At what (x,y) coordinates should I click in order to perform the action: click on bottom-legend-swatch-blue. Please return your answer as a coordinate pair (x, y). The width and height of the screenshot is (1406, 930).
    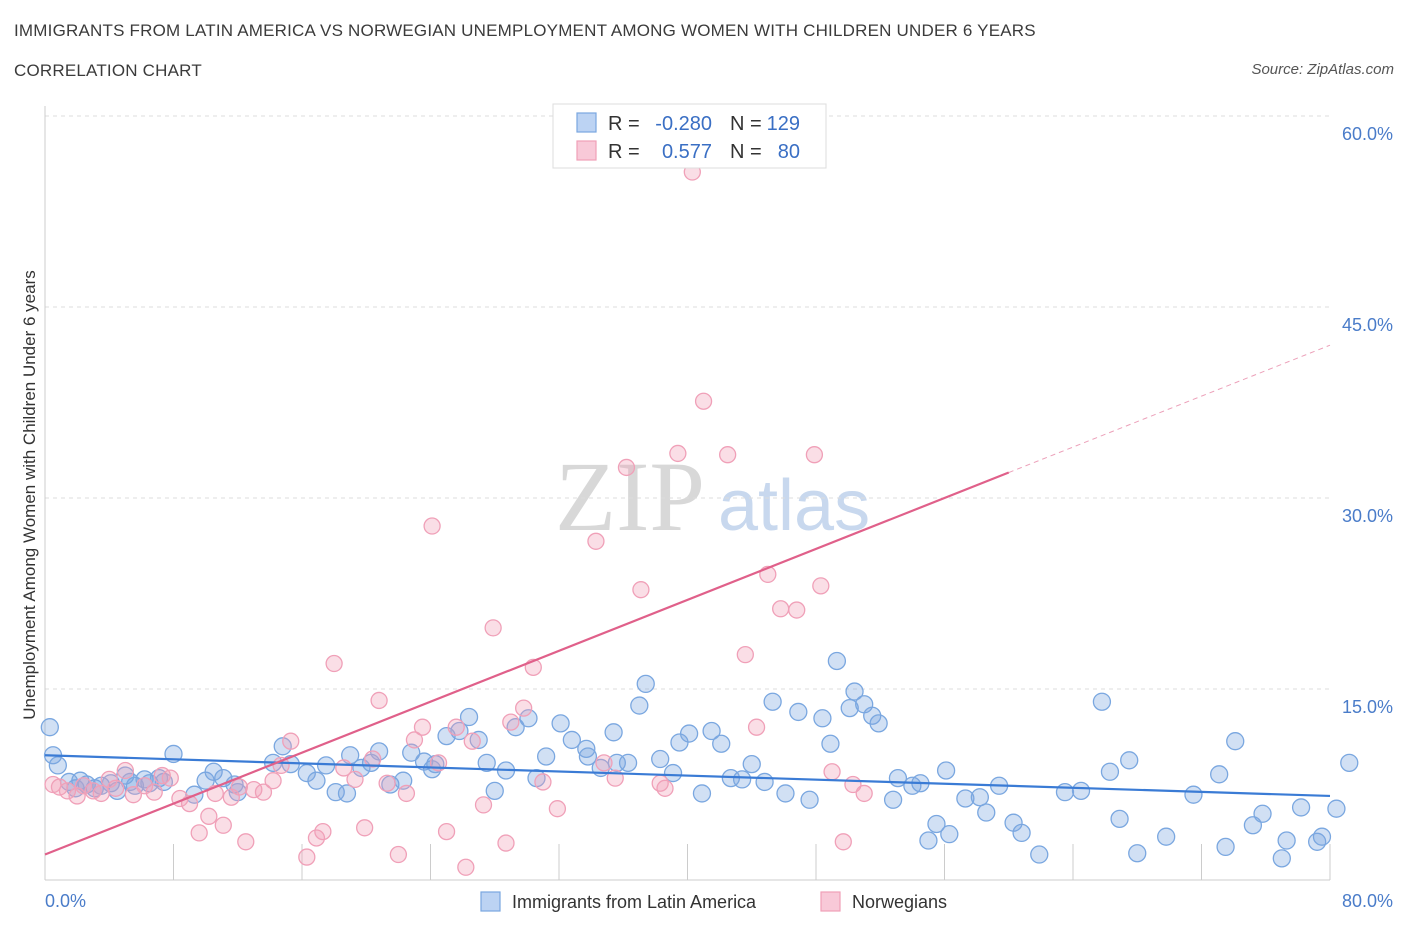
    Looking at the image, I should click on (490, 901).